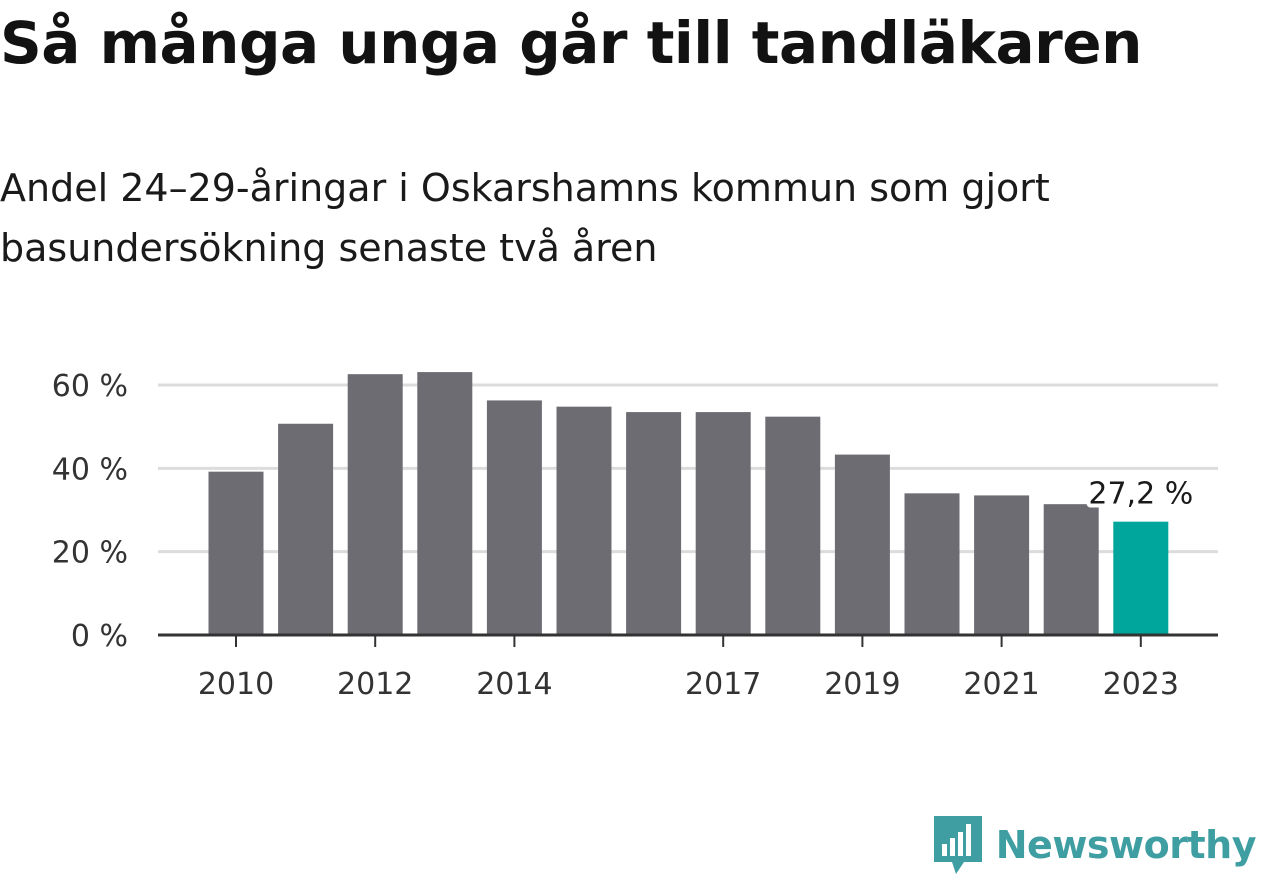 Image resolution: width=1262 pixels, height=879 pixels. What do you see at coordinates (375, 504) in the screenshot?
I see `bar-2012` at bounding box center [375, 504].